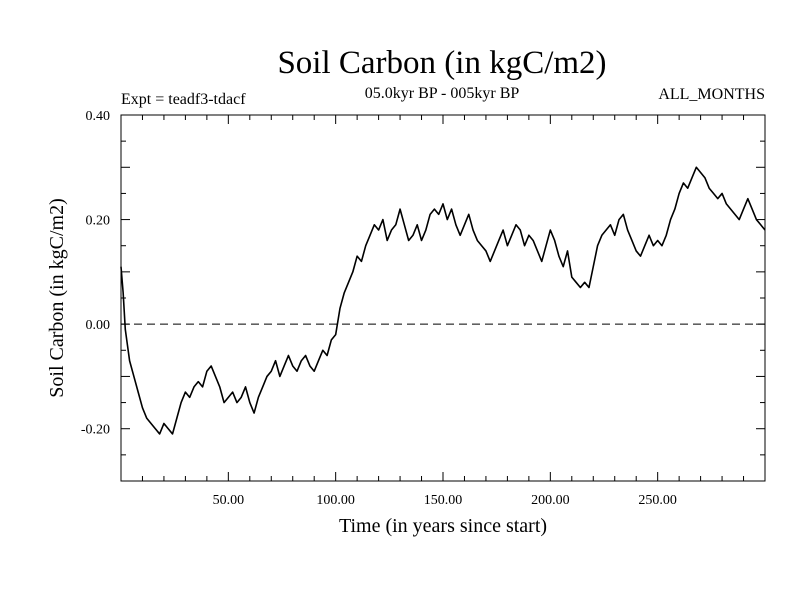 The image size is (800, 600). Describe the element at coordinates (657, 500) in the screenshot. I see `x-tick-label: 250.00` at that location.